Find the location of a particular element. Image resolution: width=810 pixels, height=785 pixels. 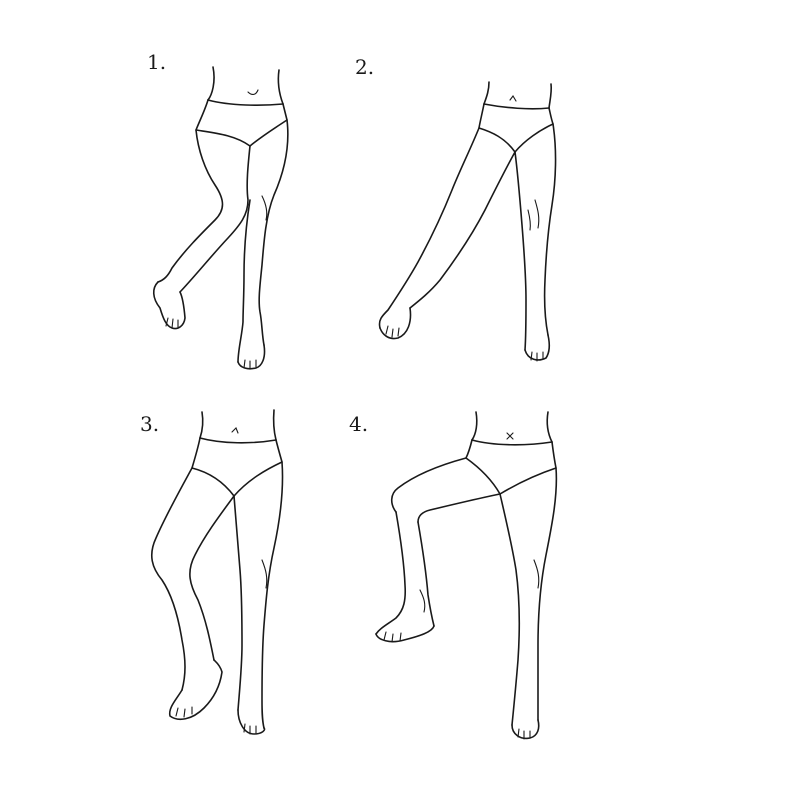

figure-4-label: 4. is located at coordinates (359, 424).